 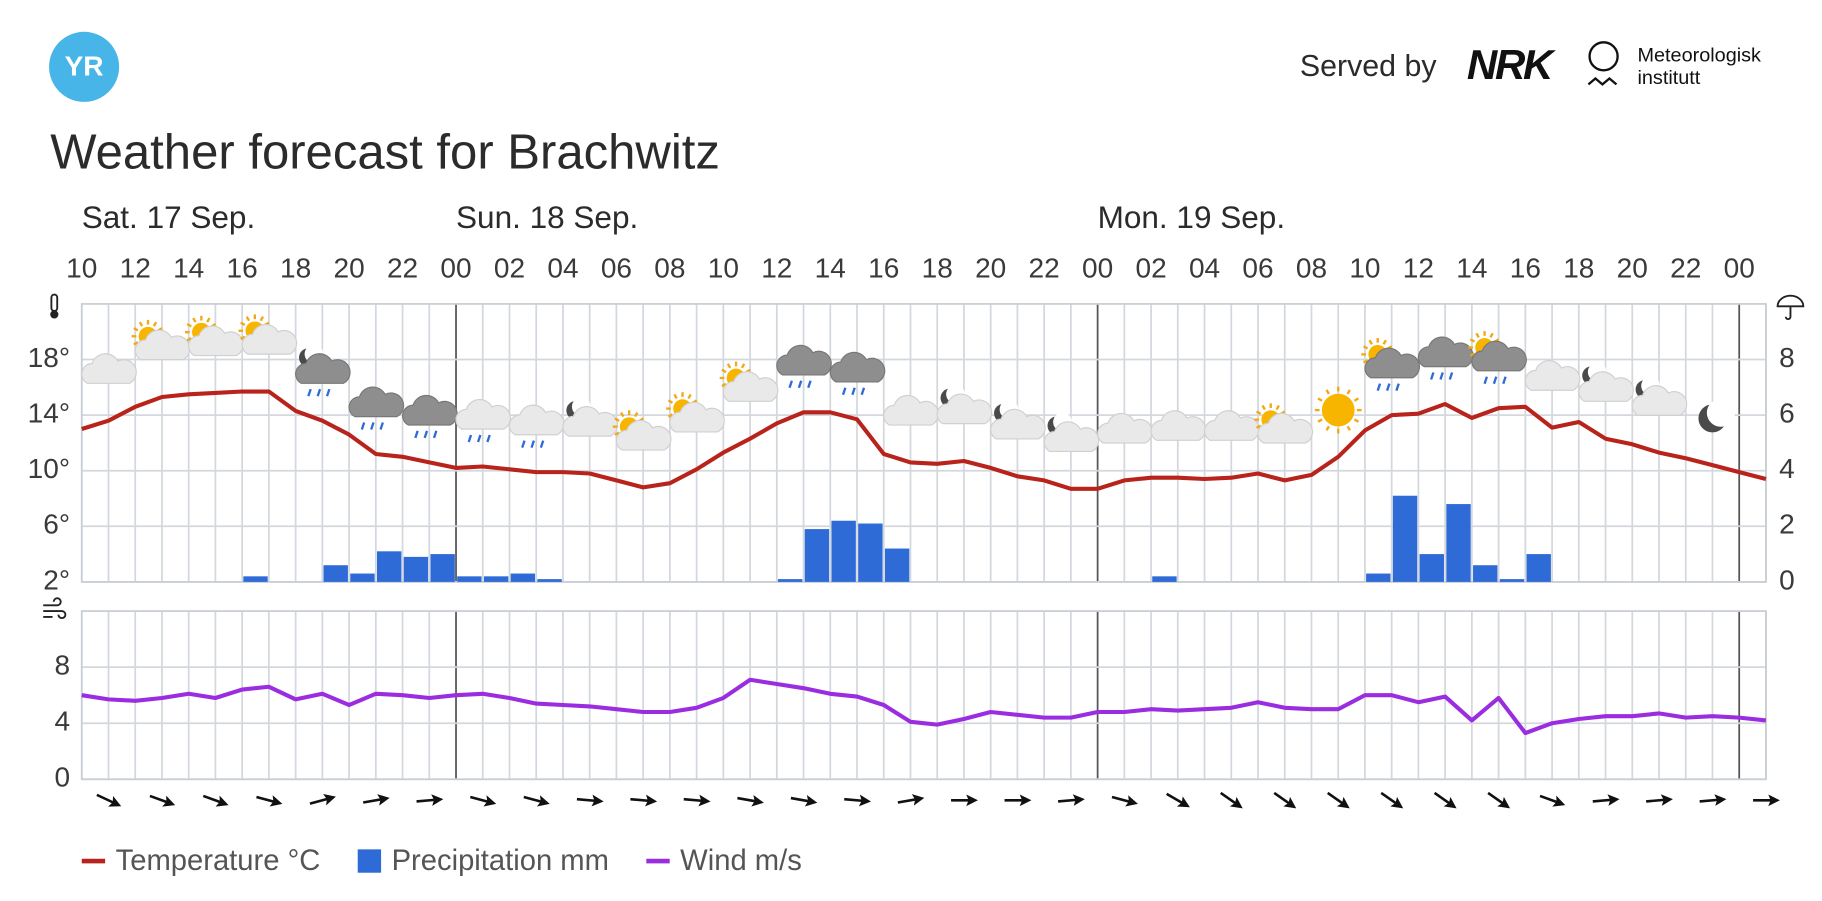 What do you see at coordinates (49, 468) in the screenshot?
I see `y-tick-label: 10°` at bounding box center [49, 468].